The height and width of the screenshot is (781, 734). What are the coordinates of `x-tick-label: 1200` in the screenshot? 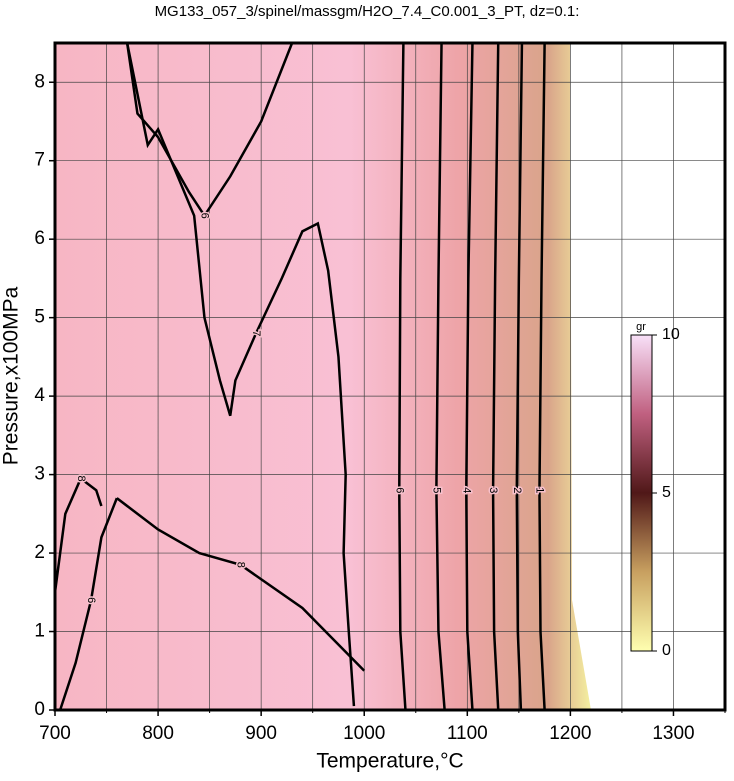 It's located at (570, 733).